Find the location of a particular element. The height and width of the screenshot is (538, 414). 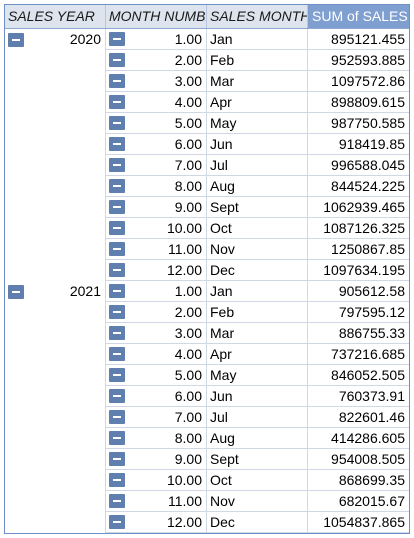

month-number-value: 10.00 is located at coordinates (184, 227).